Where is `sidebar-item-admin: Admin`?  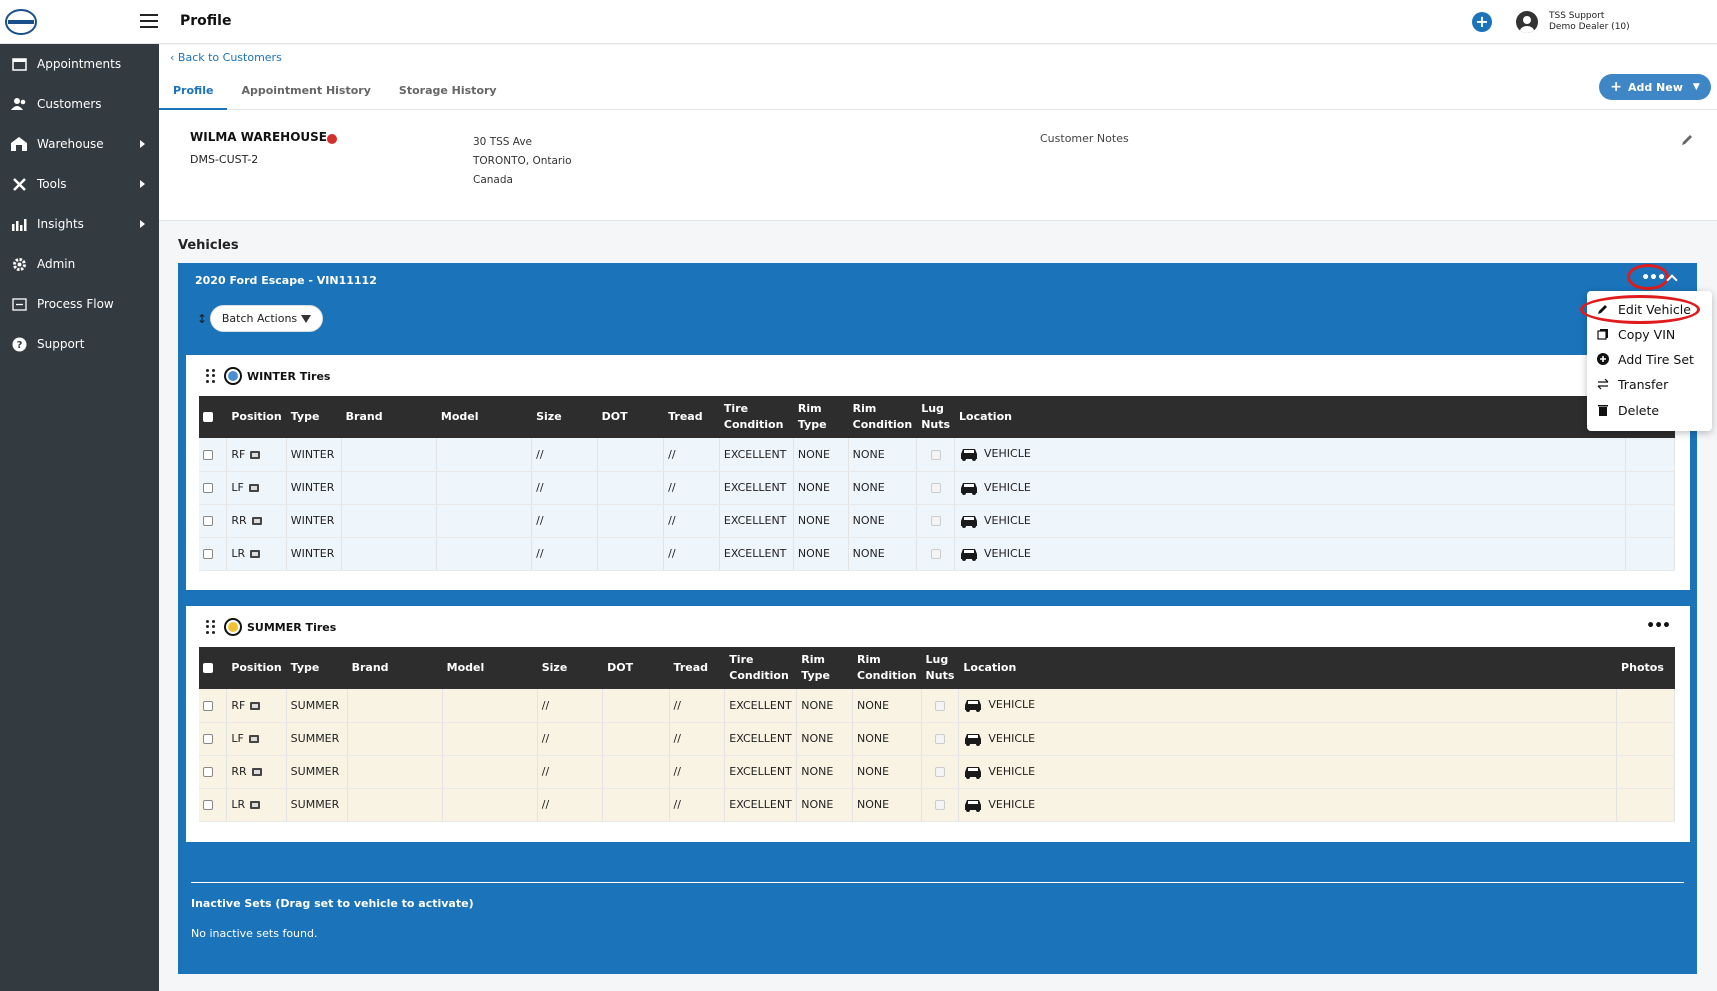 sidebar-item-admin: Admin is located at coordinates (79, 264).